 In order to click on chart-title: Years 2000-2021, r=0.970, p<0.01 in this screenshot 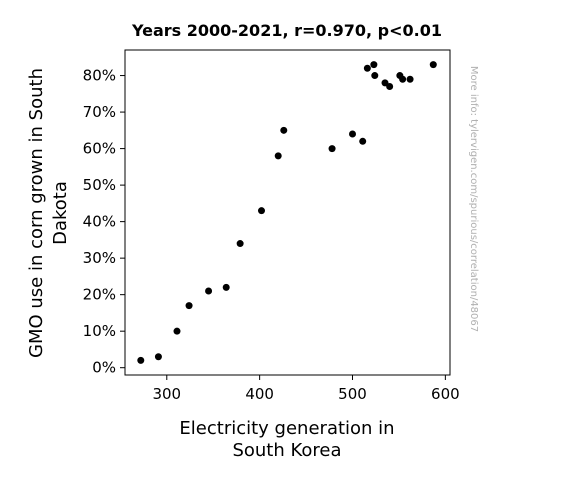, I will do `click(286, 30)`.